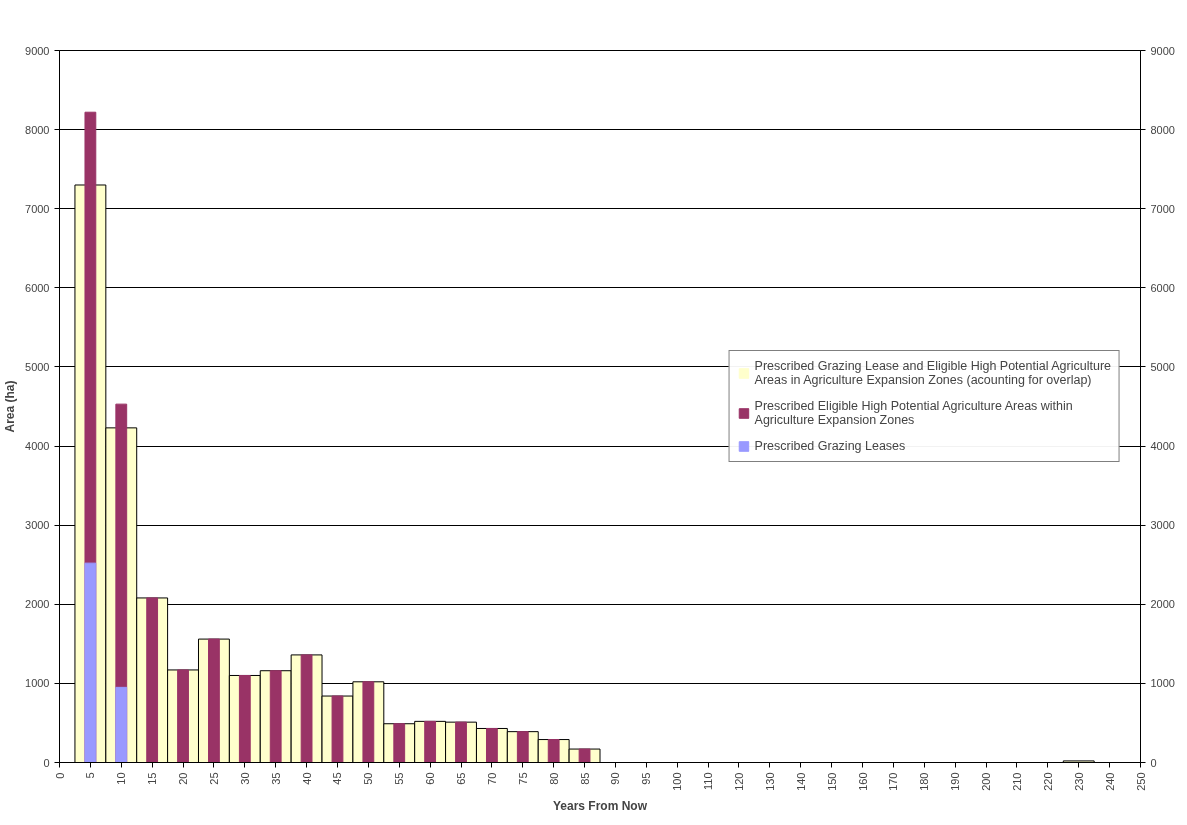 The width and height of the screenshot is (1187, 825). What do you see at coordinates (738, 781) in the screenshot?
I see `x-tick-label: 120` at bounding box center [738, 781].